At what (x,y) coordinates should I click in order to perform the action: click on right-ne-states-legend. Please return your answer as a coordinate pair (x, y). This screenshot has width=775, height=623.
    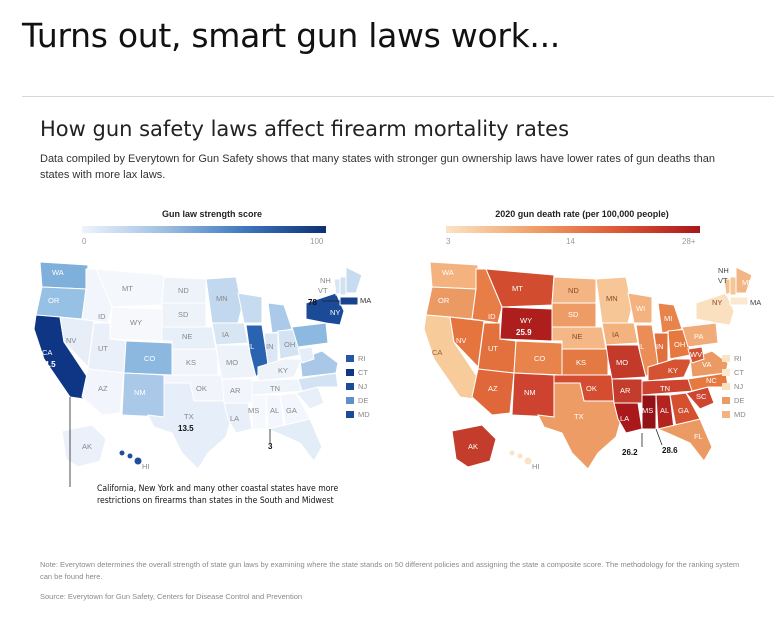
    Looking at the image, I should click on (726, 386).